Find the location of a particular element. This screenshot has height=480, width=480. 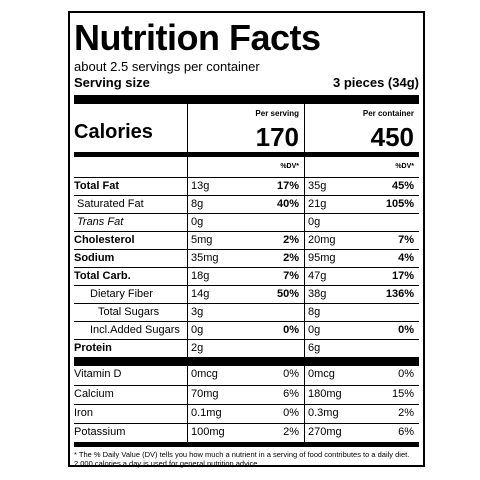

serving-amount: 2g is located at coordinates (218, 348).